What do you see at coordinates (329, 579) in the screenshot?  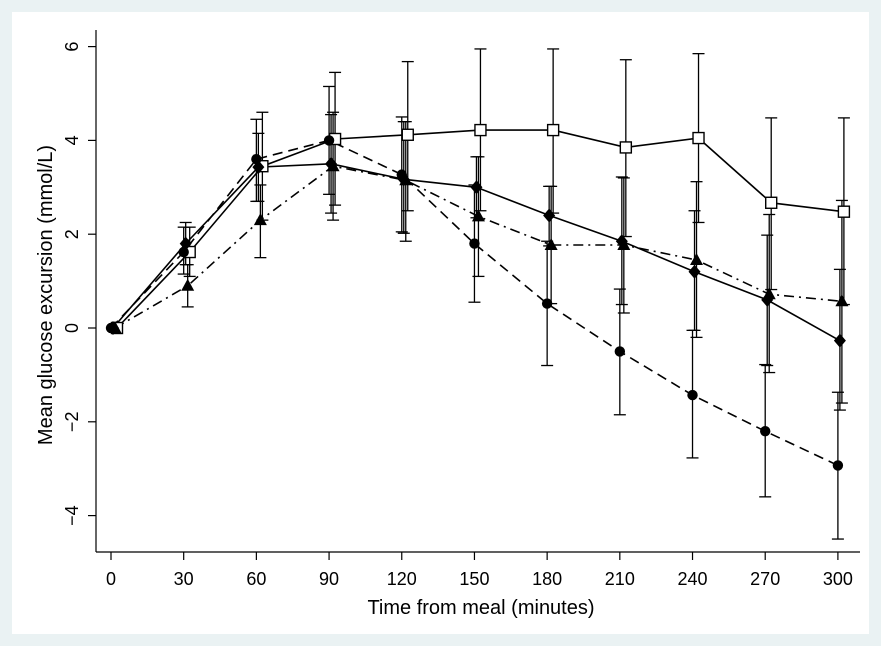 I see `x-tick-label: 90` at bounding box center [329, 579].